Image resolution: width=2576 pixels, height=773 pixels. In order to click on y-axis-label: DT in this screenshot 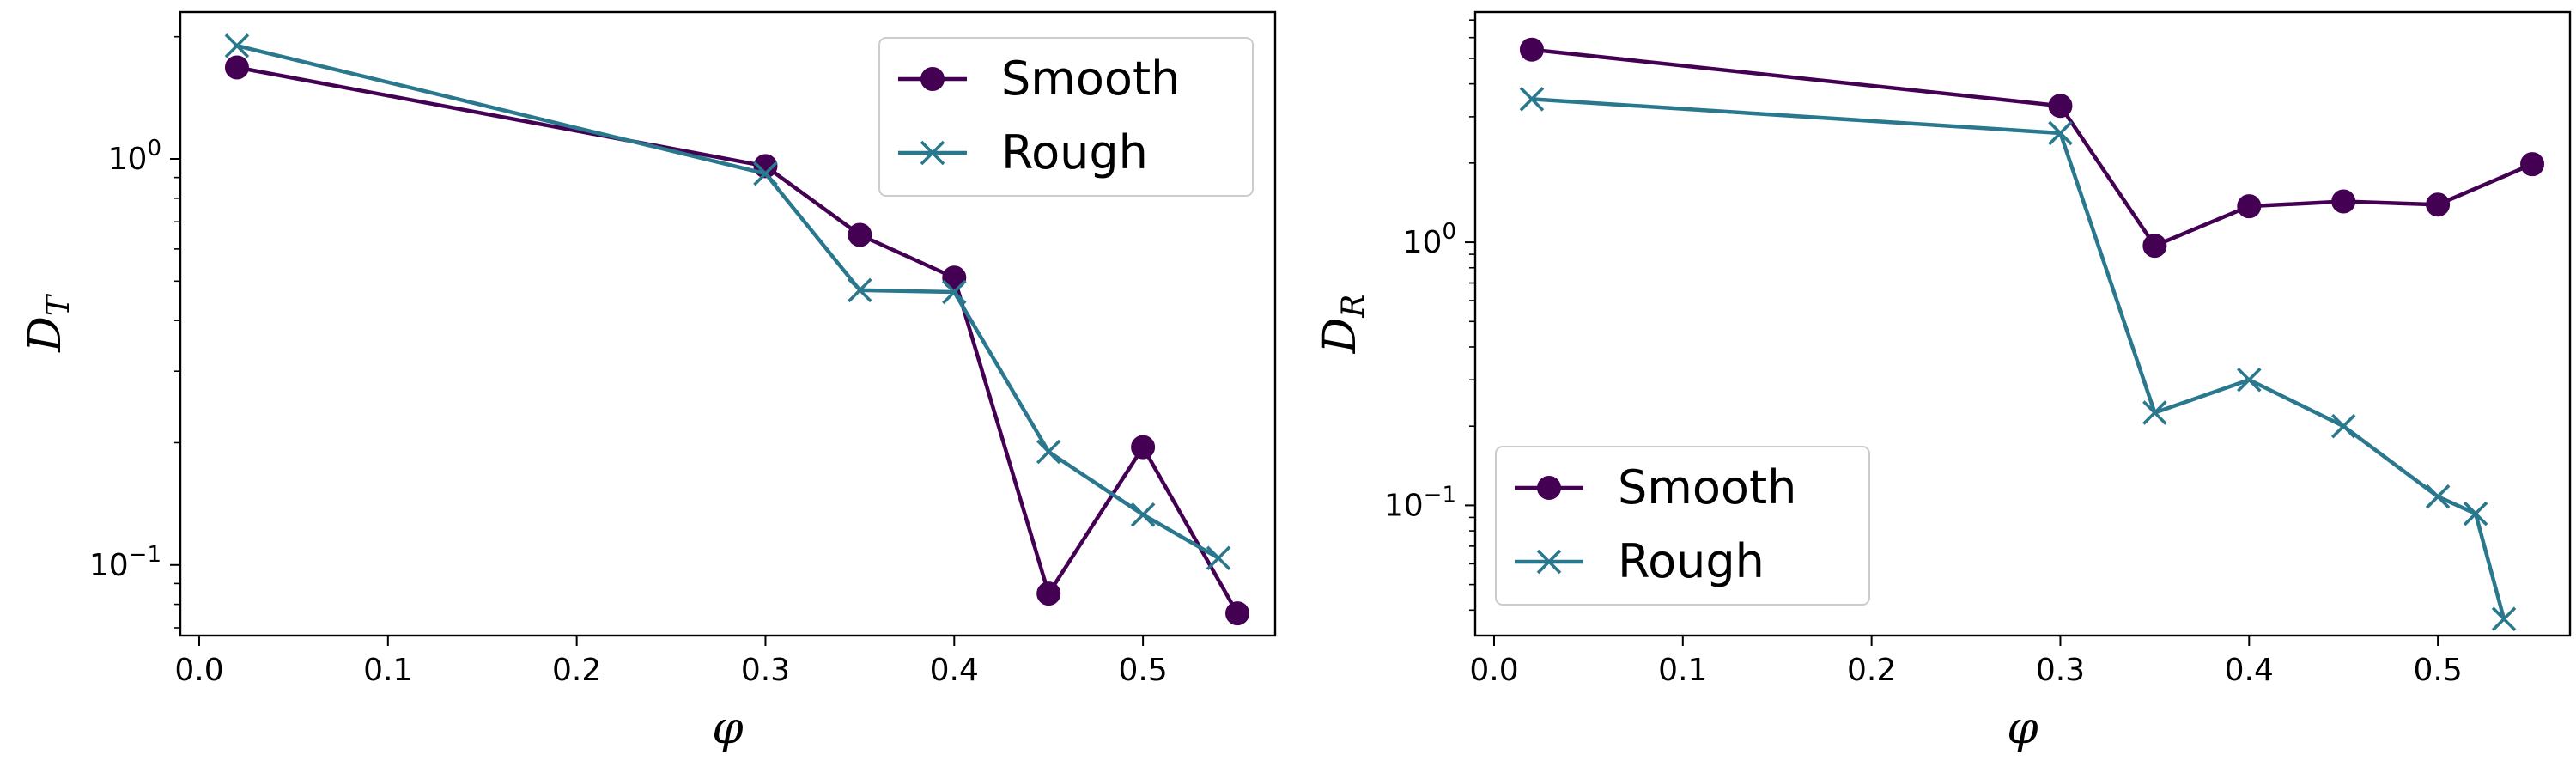, I will do `click(48, 323)`.